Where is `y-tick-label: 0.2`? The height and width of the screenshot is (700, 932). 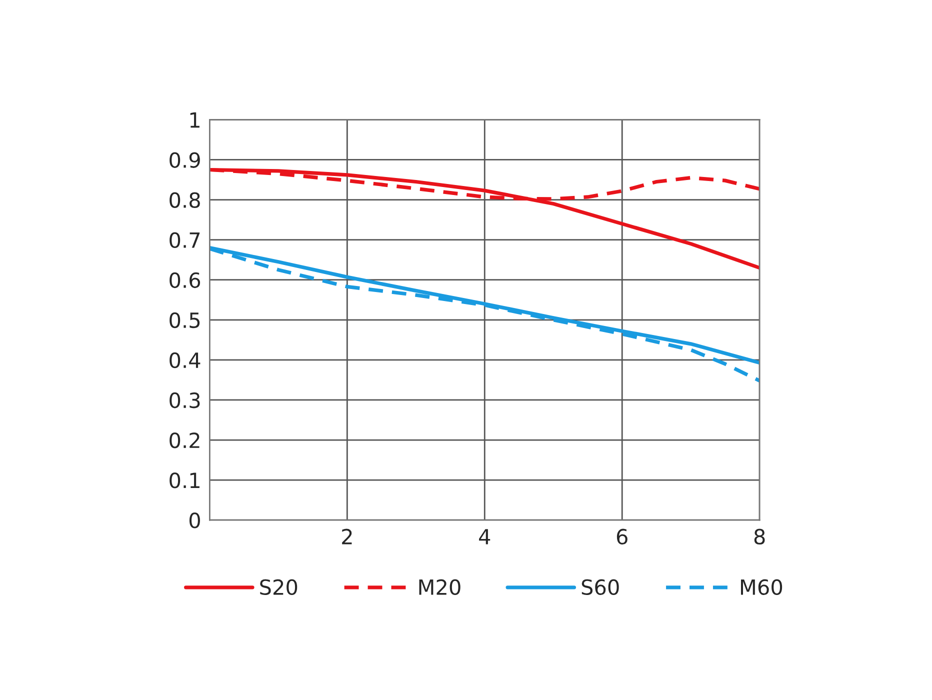 y-tick-label: 0.2 is located at coordinates (185, 440).